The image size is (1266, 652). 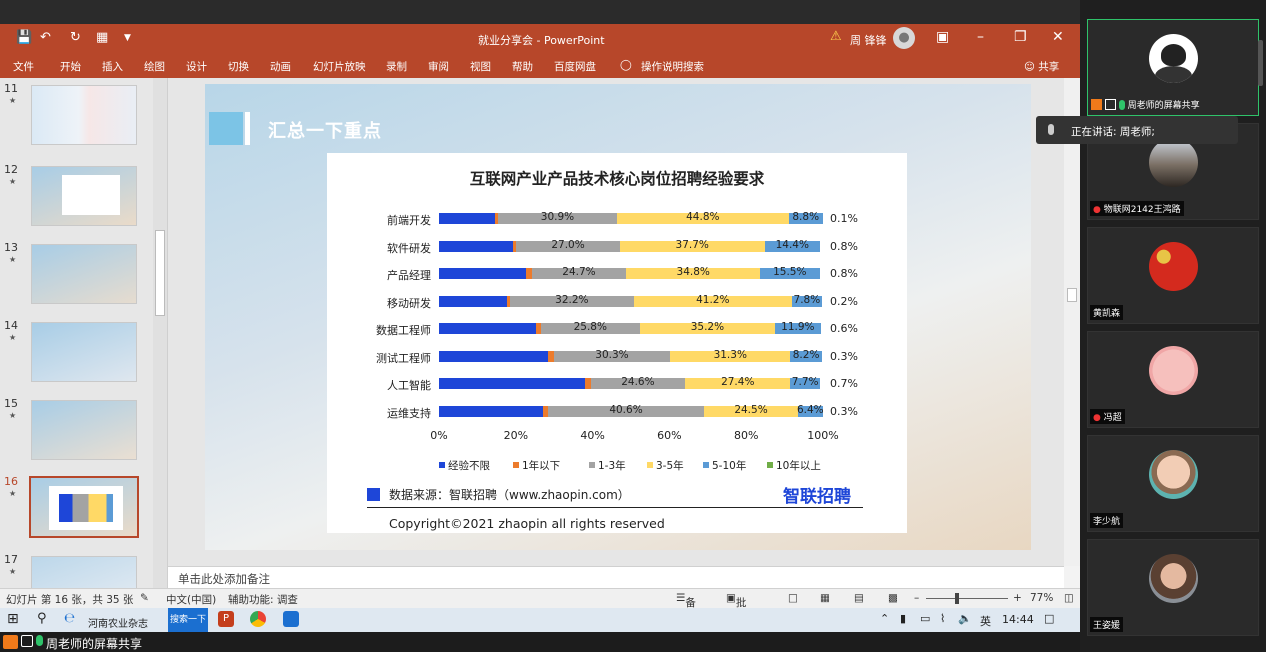 I want to click on data-label: 11.9%, so click(x=798, y=327).